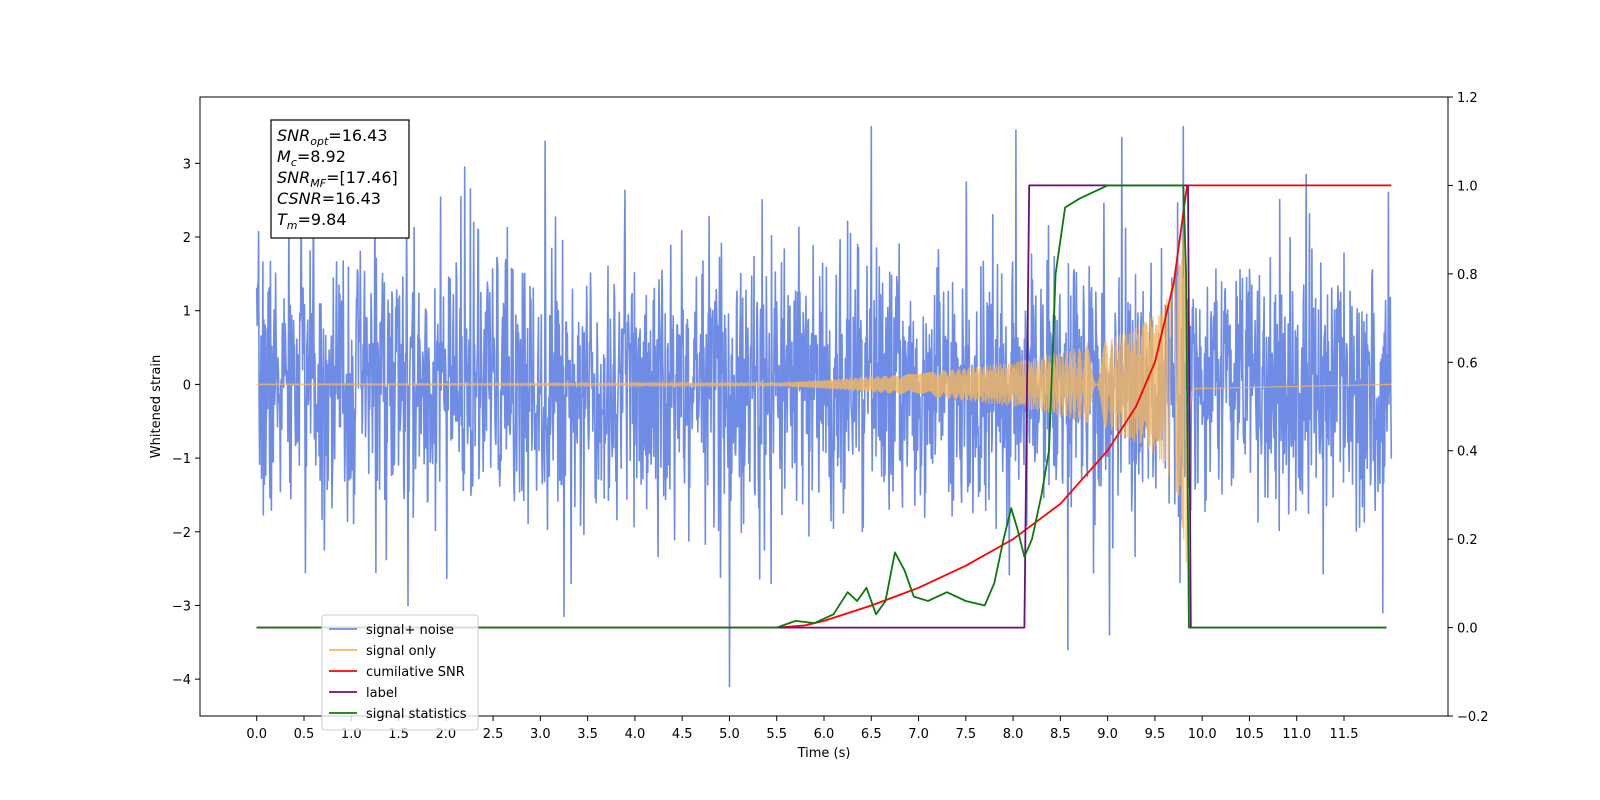 The width and height of the screenshot is (1600, 800). Describe the element at coordinates (398, 734) in the screenshot. I see `x-tick-label: 1.5` at that location.